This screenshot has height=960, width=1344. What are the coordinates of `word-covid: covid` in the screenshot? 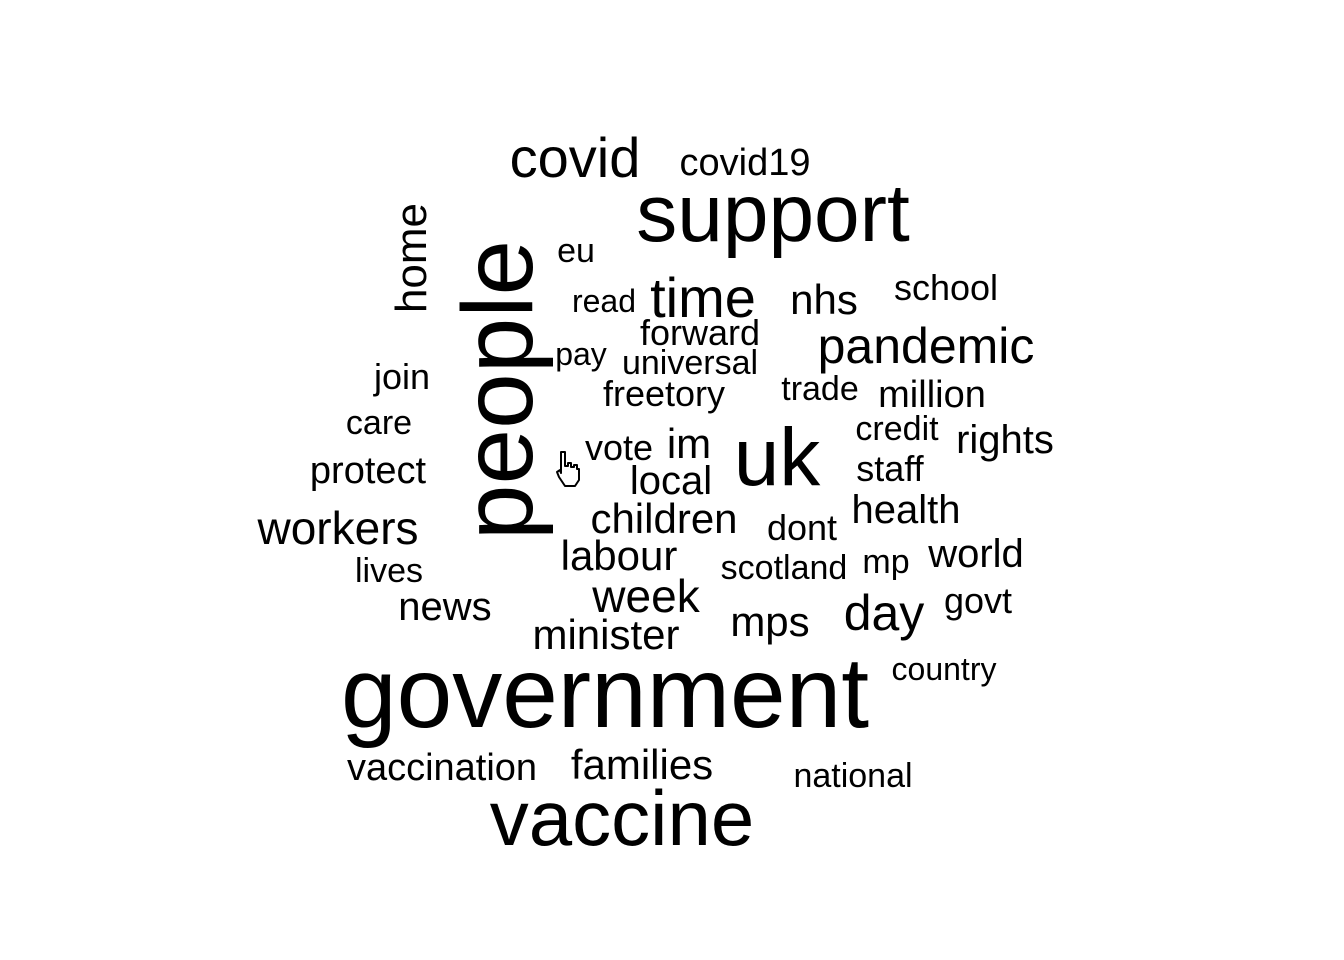 It's located at (575, 157).